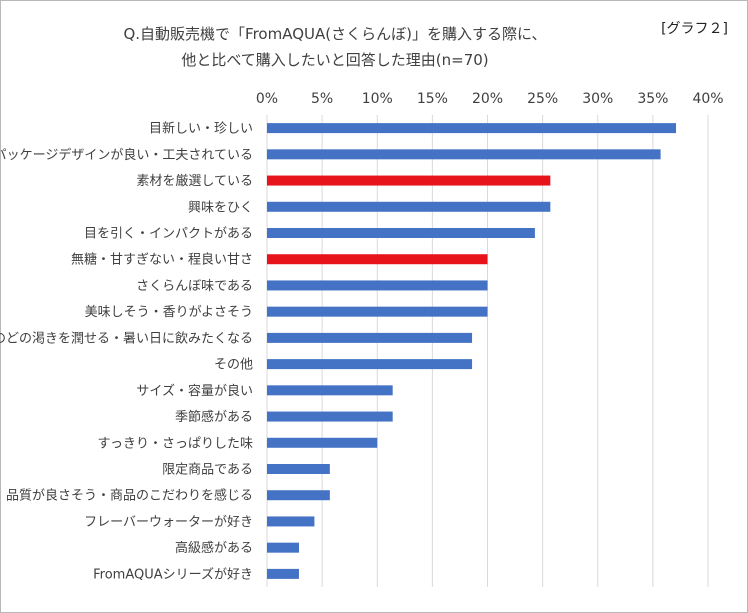  What do you see at coordinates (707, 99) in the screenshot?
I see `x-tick-label: 40%` at bounding box center [707, 99].